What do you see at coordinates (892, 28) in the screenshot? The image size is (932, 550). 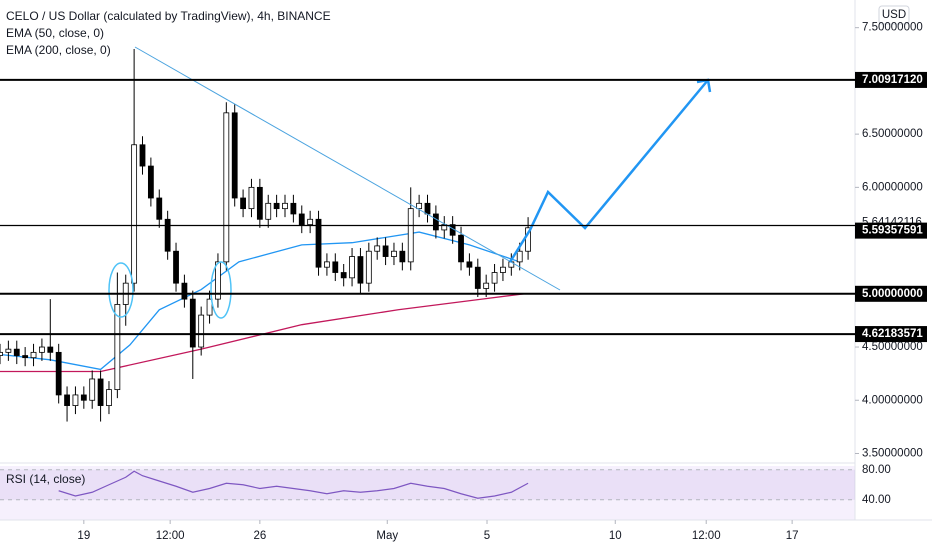 I see `y-tick-label: 7.50000000` at bounding box center [892, 28].